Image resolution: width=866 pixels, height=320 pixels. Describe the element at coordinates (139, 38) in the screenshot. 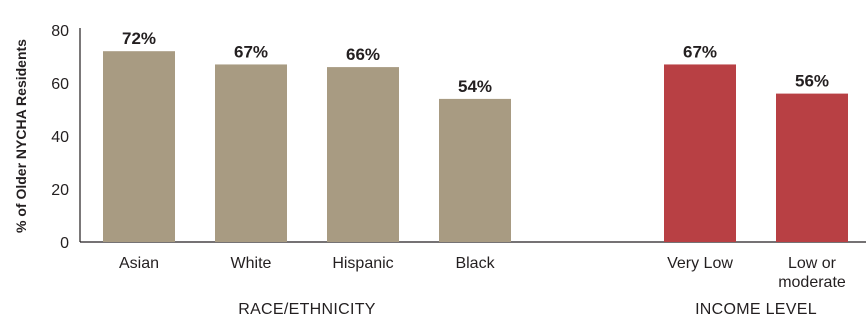

I see `data-label: 72%` at that location.